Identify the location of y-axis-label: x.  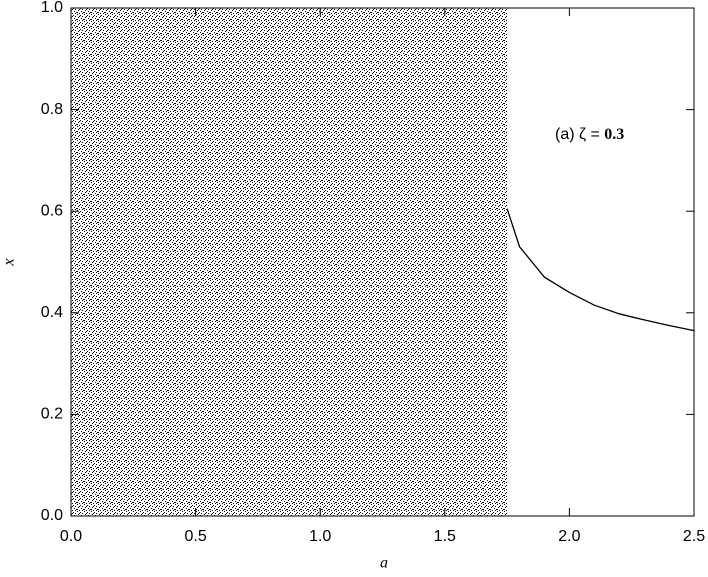
(9, 262).